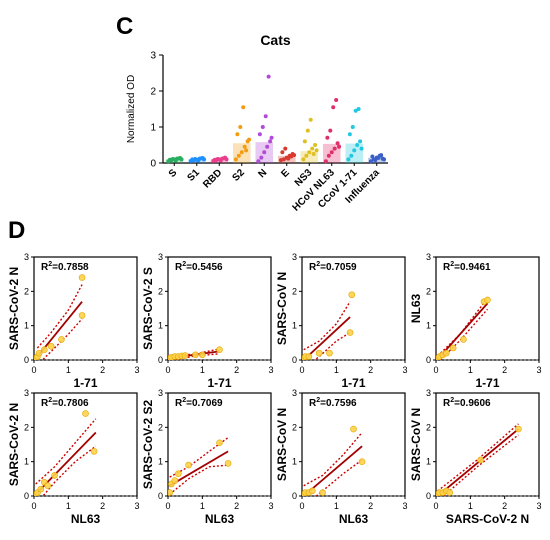 The image size is (550, 540). I want to click on r-squared-label: R2=0.7806, so click(65, 403).